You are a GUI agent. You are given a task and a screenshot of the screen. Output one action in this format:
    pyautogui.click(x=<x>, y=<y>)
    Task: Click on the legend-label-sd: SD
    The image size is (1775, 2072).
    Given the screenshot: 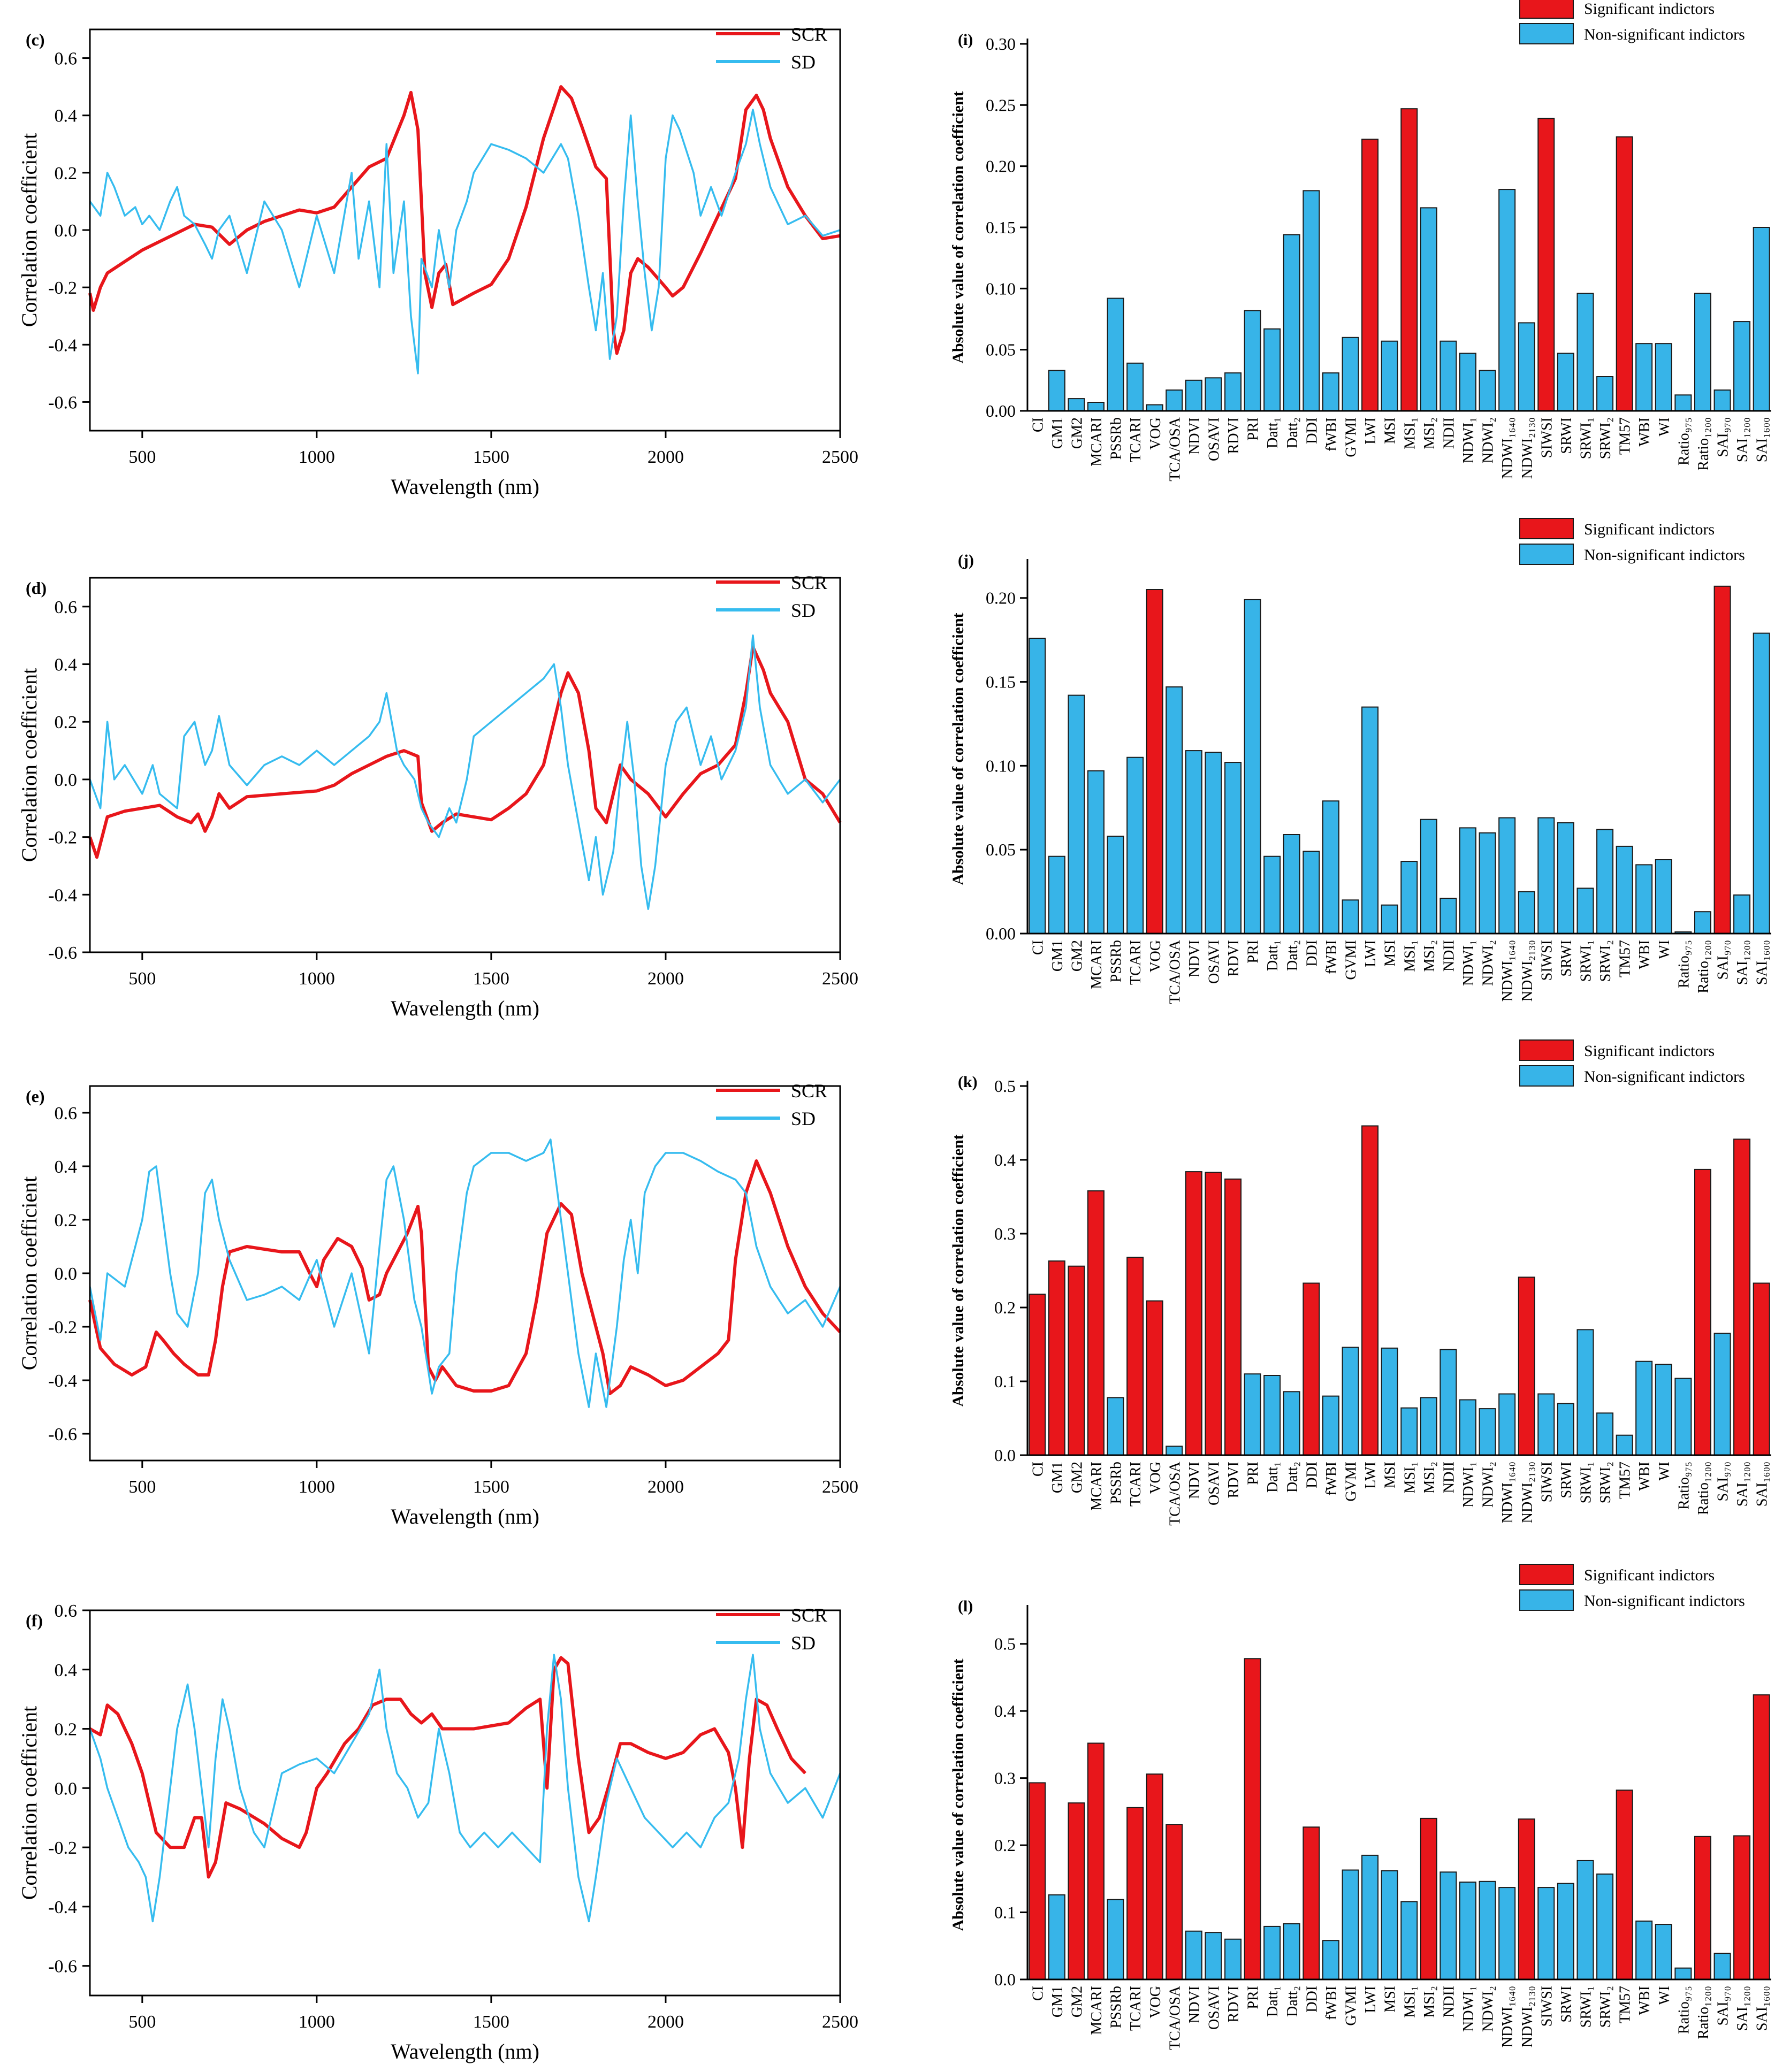 What is the action you would take?
    pyautogui.click(x=803, y=1643)
    